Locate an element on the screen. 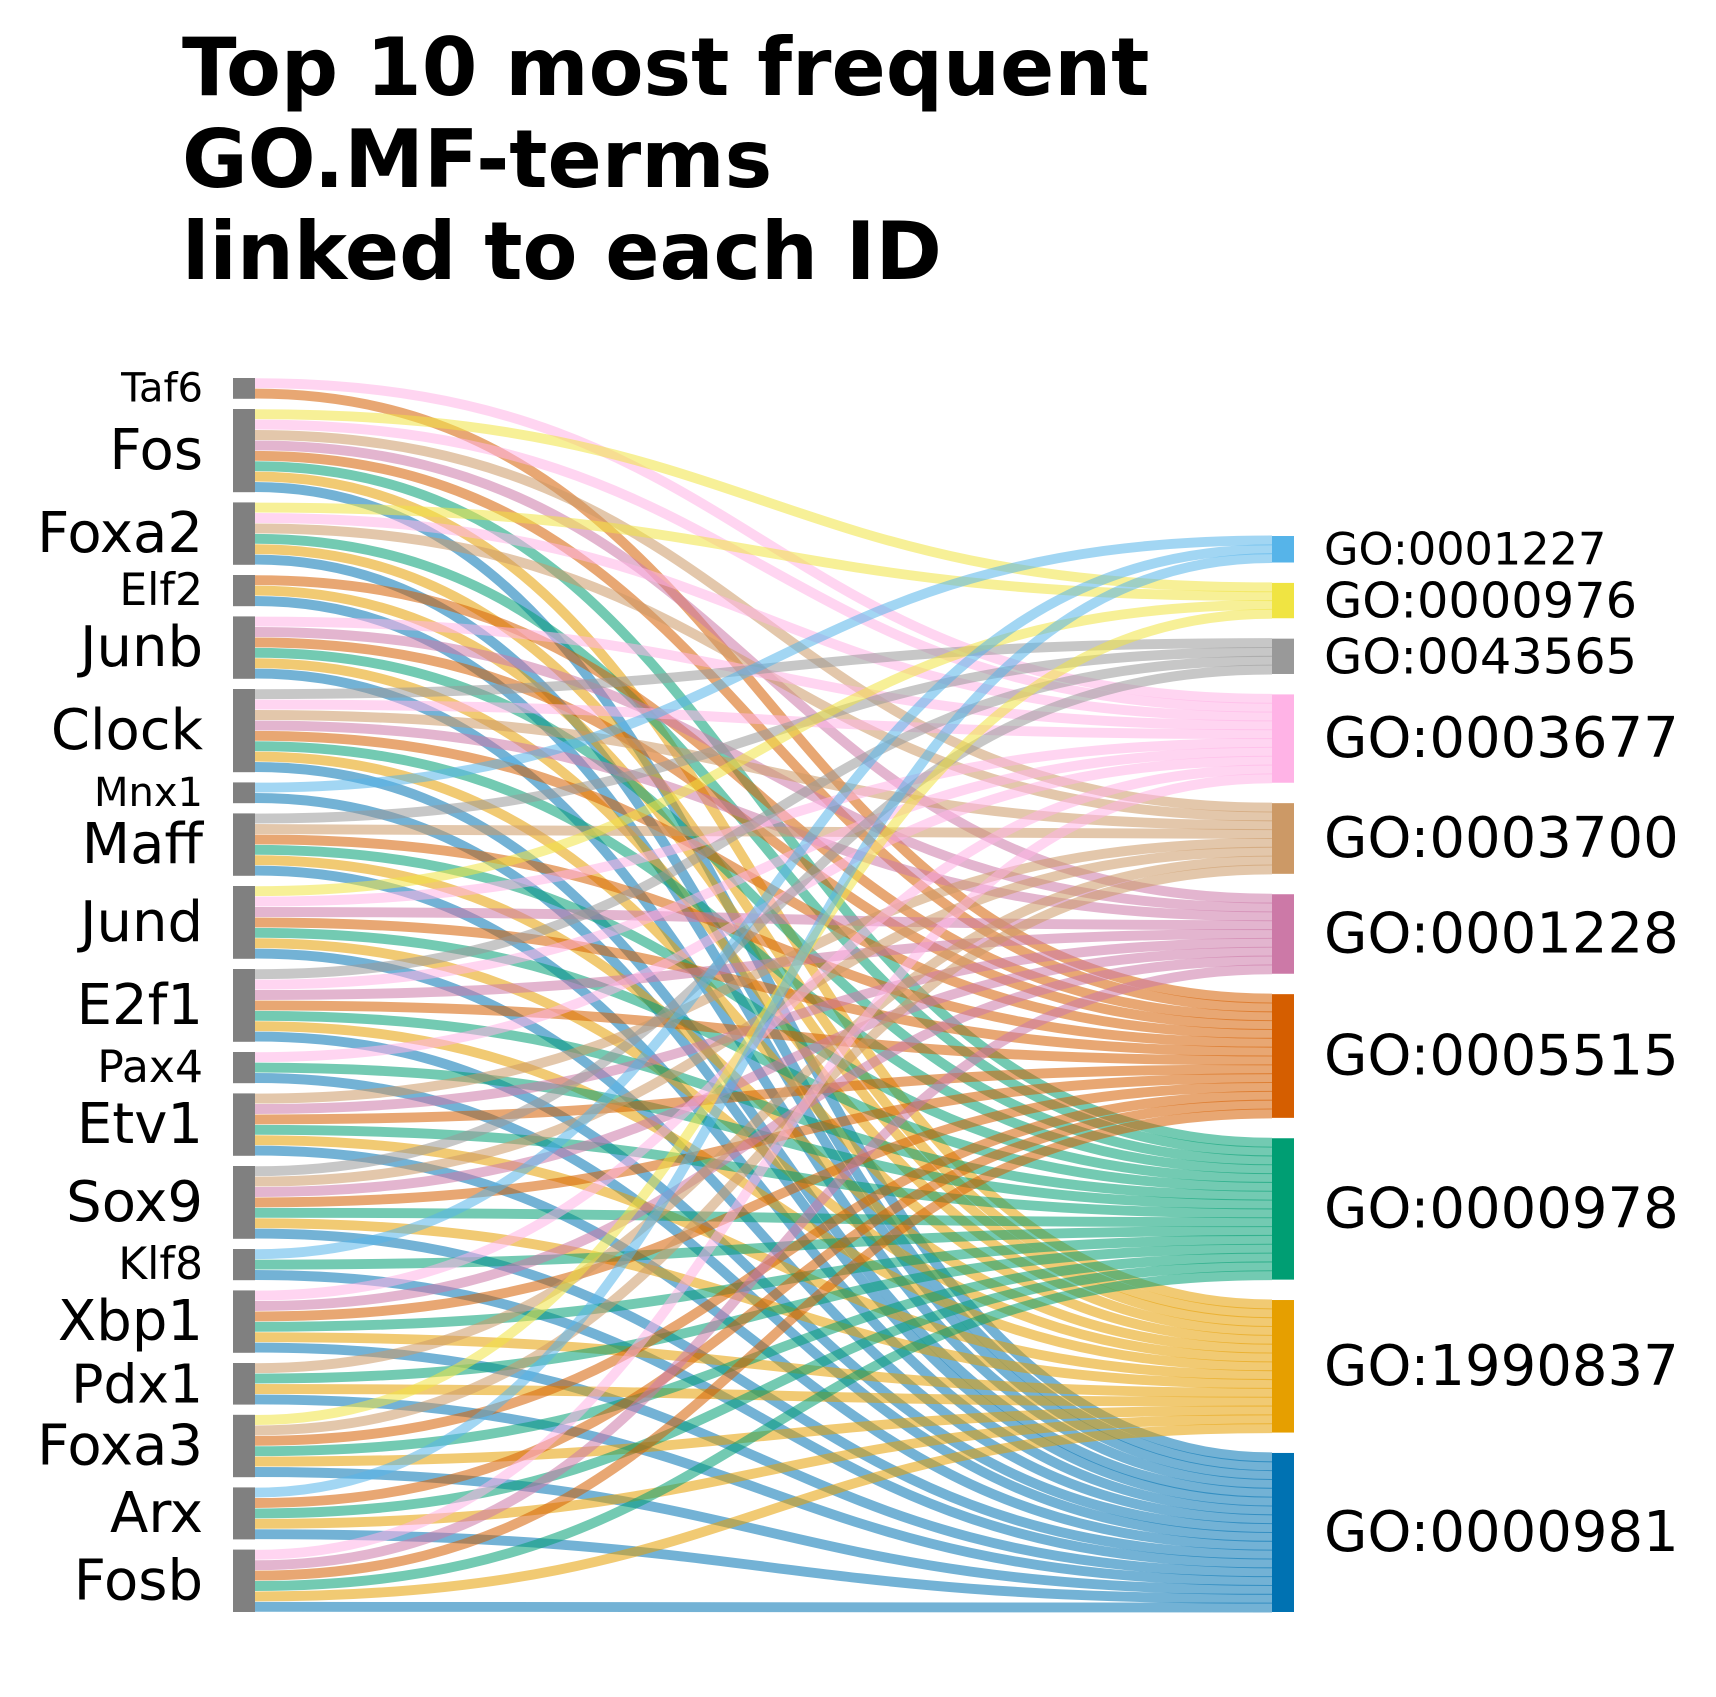 The image size is (1716, 1697). source-label-etv1: Etv1 is located at coordinates (140, 1124).